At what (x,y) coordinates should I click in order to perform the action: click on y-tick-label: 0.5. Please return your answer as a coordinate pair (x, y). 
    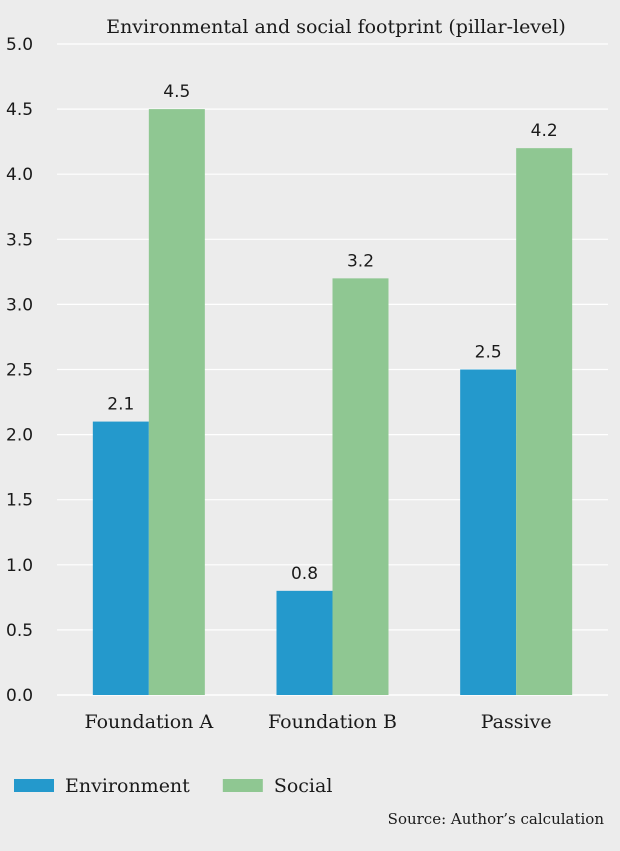
    Looking at the image, I should click on (19, 631).